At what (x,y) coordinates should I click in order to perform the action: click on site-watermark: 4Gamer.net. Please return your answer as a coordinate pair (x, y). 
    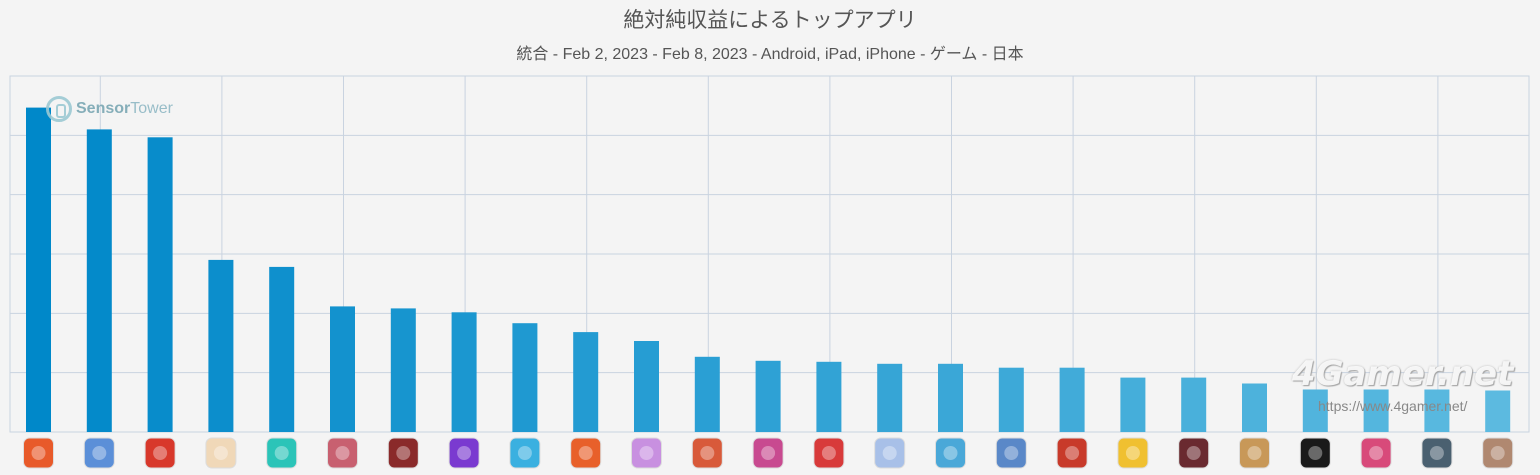
    Looking at the image, I should click on (1403, 374).